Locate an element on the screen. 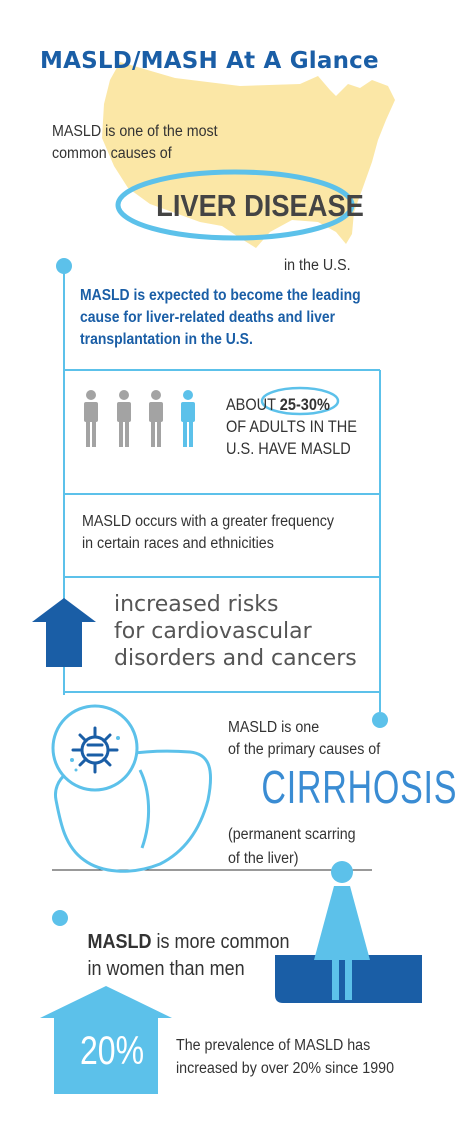 This screenshot has height=1136, width=459. virus-circle is located at coordinates (95, 748).